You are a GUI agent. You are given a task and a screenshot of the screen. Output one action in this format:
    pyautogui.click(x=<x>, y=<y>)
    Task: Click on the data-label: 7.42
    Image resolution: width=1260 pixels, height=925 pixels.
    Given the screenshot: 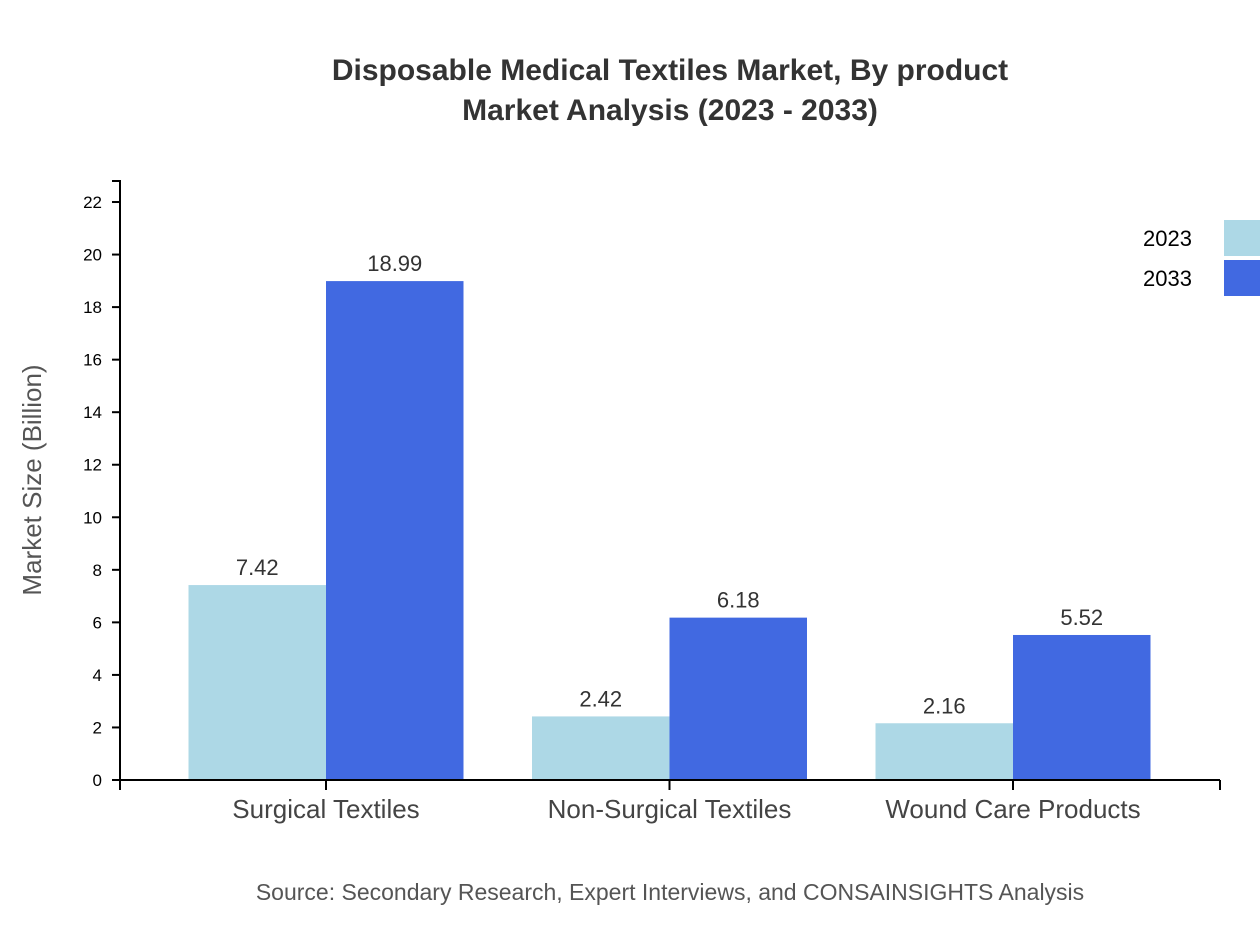 What is the action you would take?
    pyautogui.click(x=257, y=567)
    